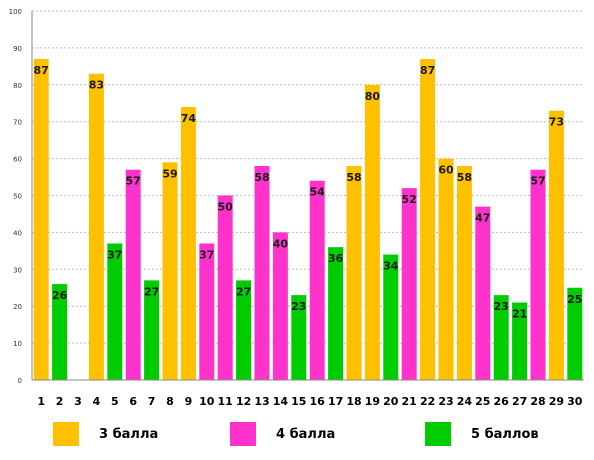 The image size is (594, 460). I want to click on x-tick-label: 28, so click(537, 401).